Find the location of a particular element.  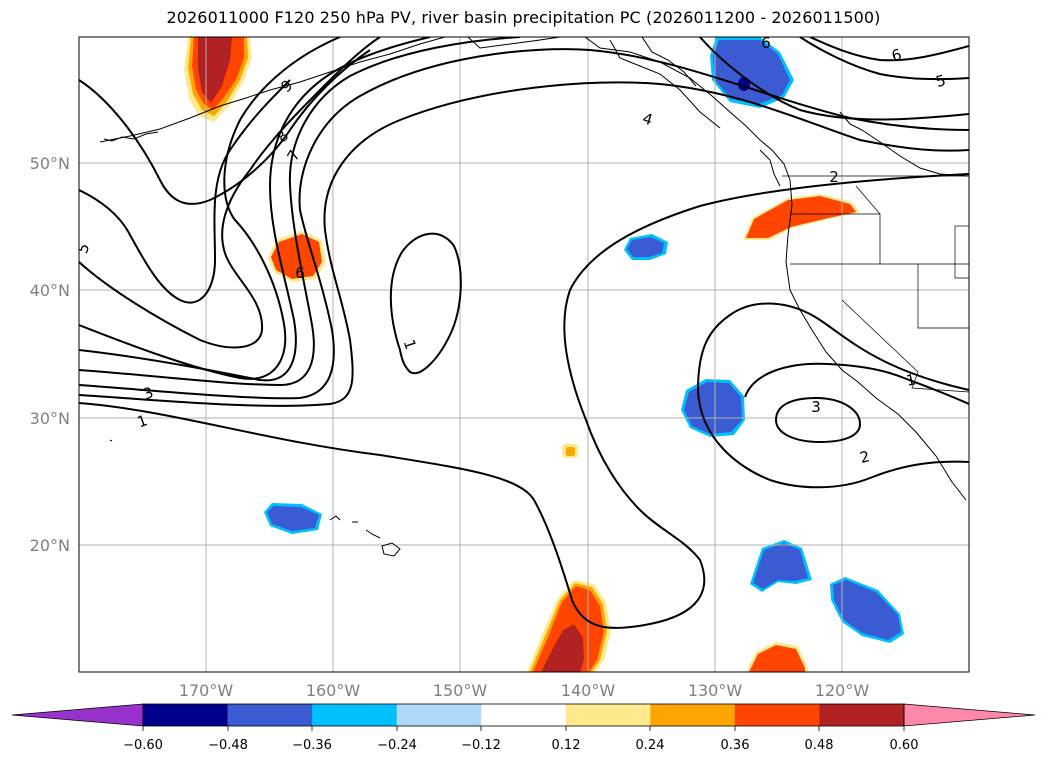

neg-anomaly-125w is located at coordinates (781, 566).